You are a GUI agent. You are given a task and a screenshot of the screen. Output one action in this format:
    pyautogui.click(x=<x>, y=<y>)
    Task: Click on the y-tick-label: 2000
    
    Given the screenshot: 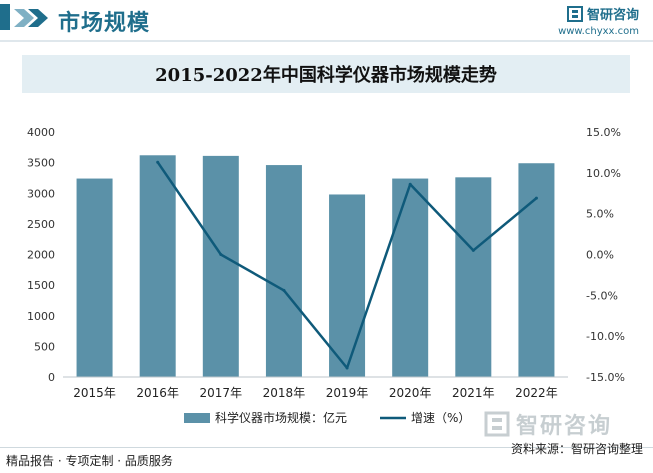 What is the action you would take?
    pyautogui.click(x=41, y=255)
    